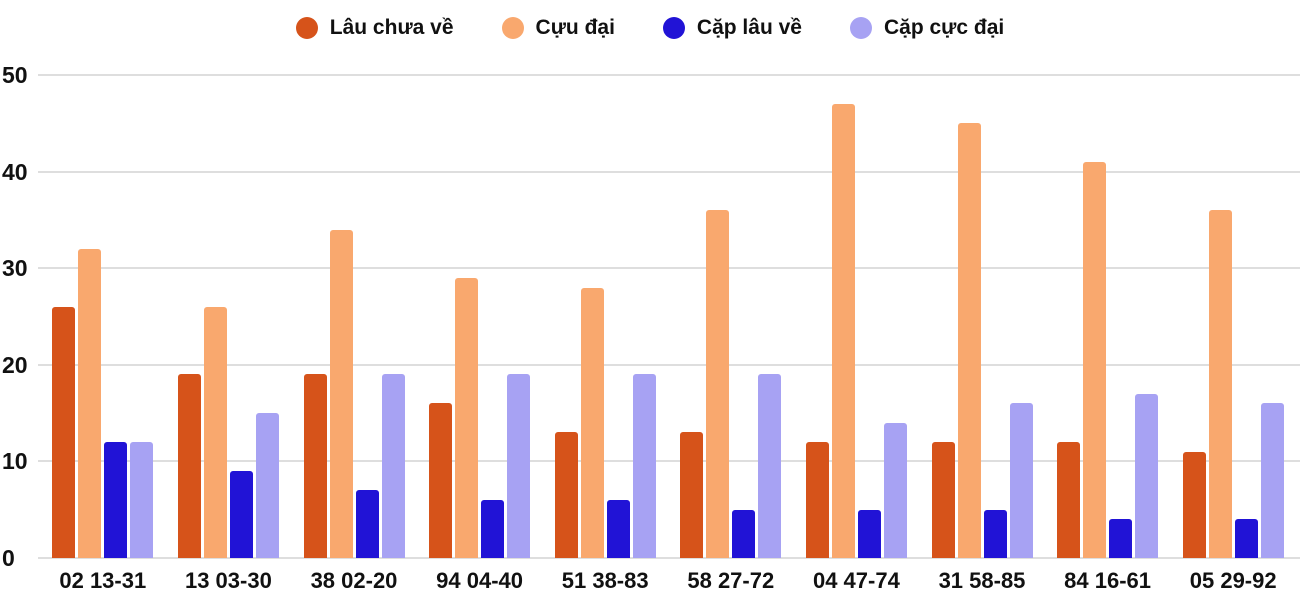 The image size is (1300, 600). What do you see at coordinates (650, 28) in the screenshot?
I see `legend: Lâu chưa về Cựu đại Cặp lâu về Cặp cực đại` at bounding box center [650, 28].